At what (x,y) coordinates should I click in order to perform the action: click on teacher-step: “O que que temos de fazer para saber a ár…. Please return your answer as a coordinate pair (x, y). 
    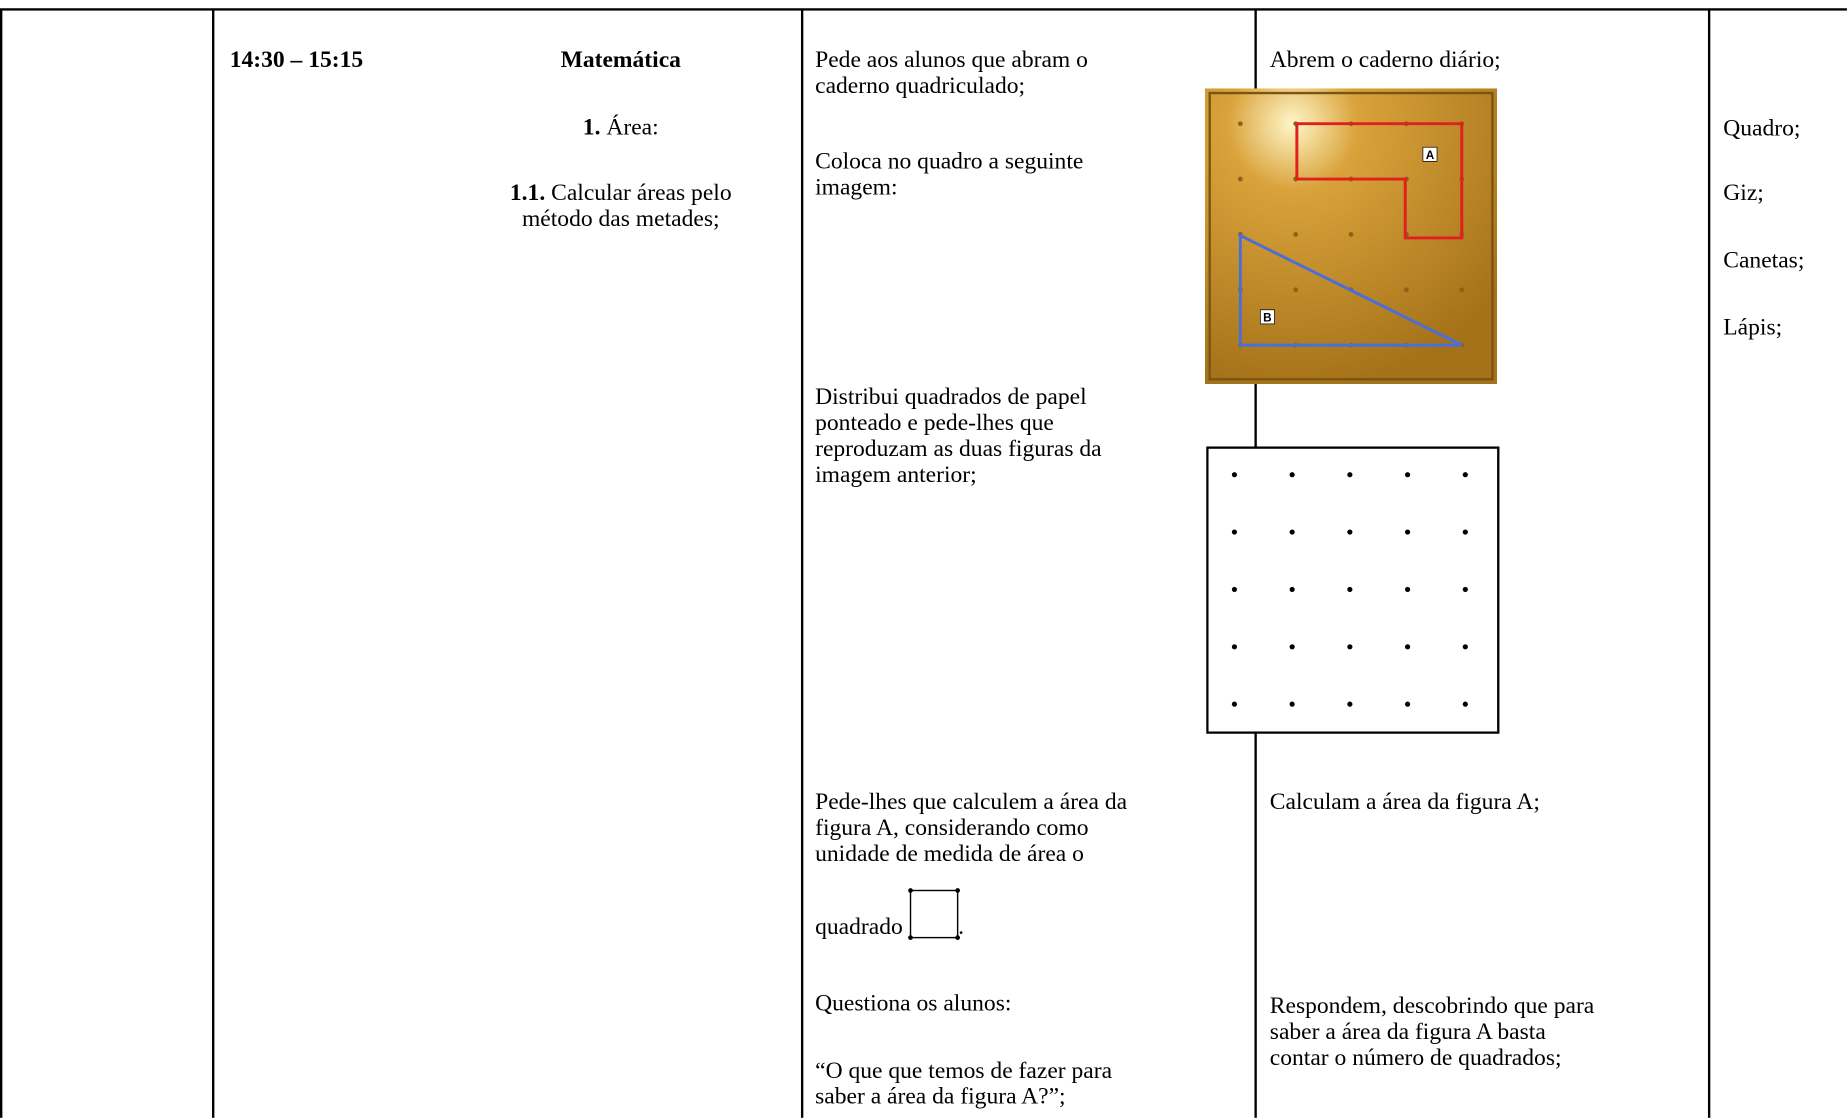
    Looking at the image, I should click on (963, 1084).